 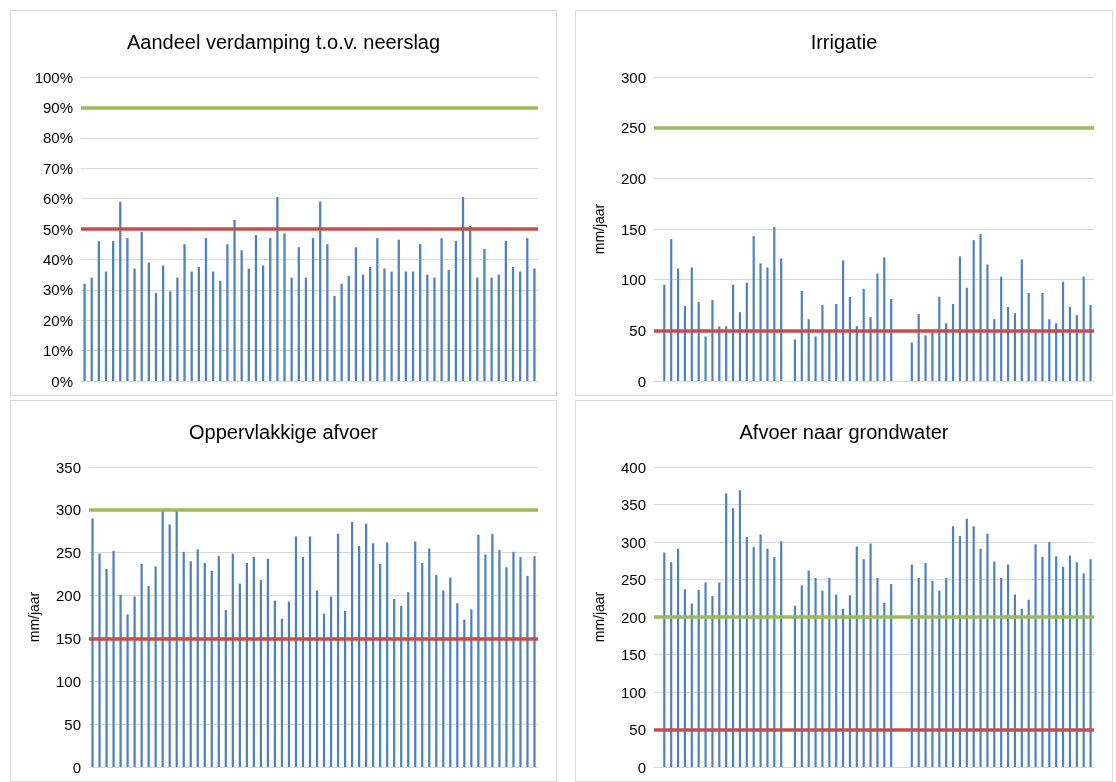 What do you see at coordinates (844, 42) in the screenshot?
I see `chart-title: Irrigatie` at bounding box center [844, 42].